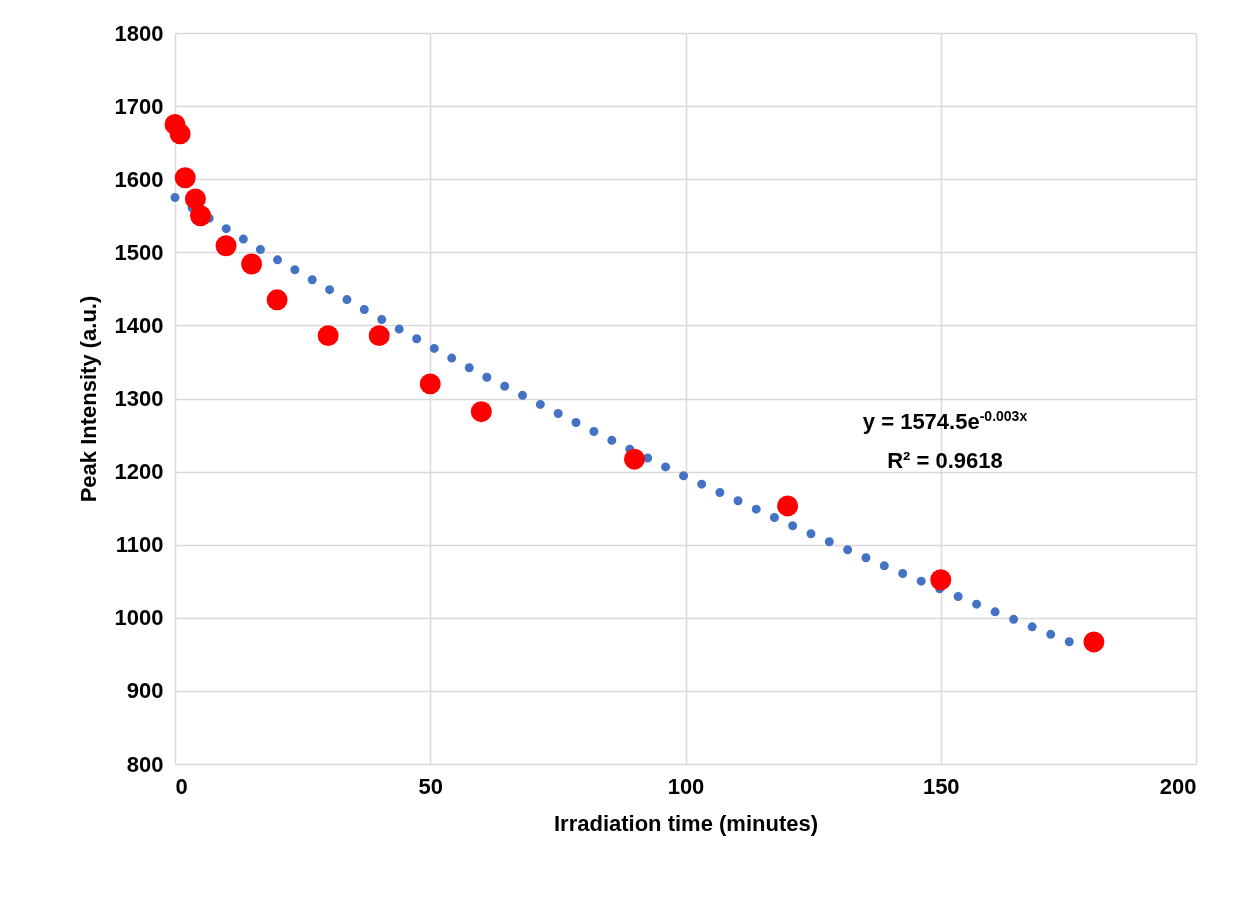 This screenshot has width=1247, height=904. Describe the element at coordinates (139, 33) in the screenshot. I see `y-tick-label: 1800` at that location.